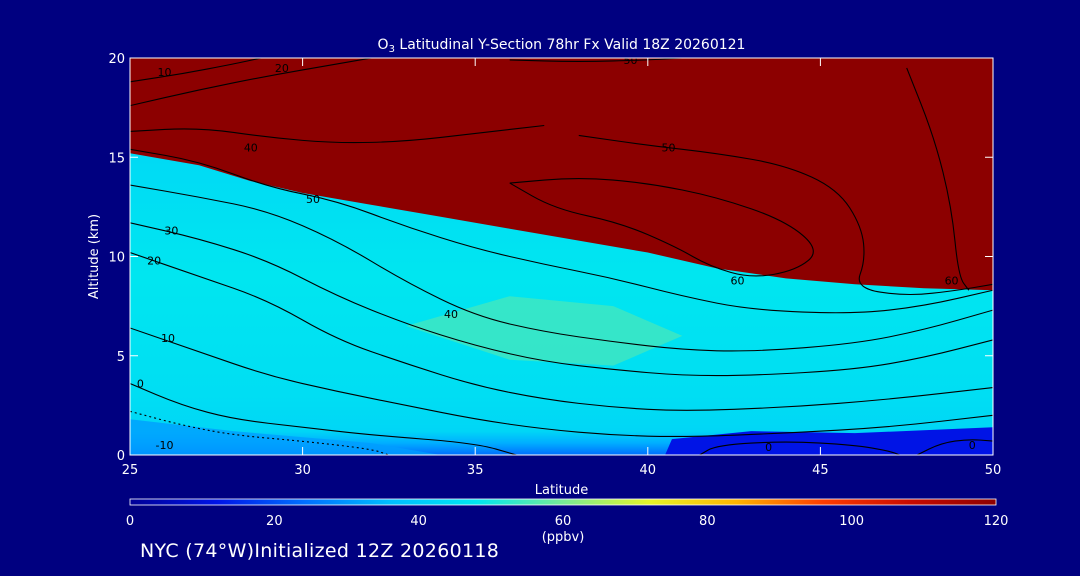 The width and height of the screenshot is (1080, 576). What do you see at coordinates (669, 147) in the screenshot?
I see `contour-label-11: 50` at bounding box center [669, 147].